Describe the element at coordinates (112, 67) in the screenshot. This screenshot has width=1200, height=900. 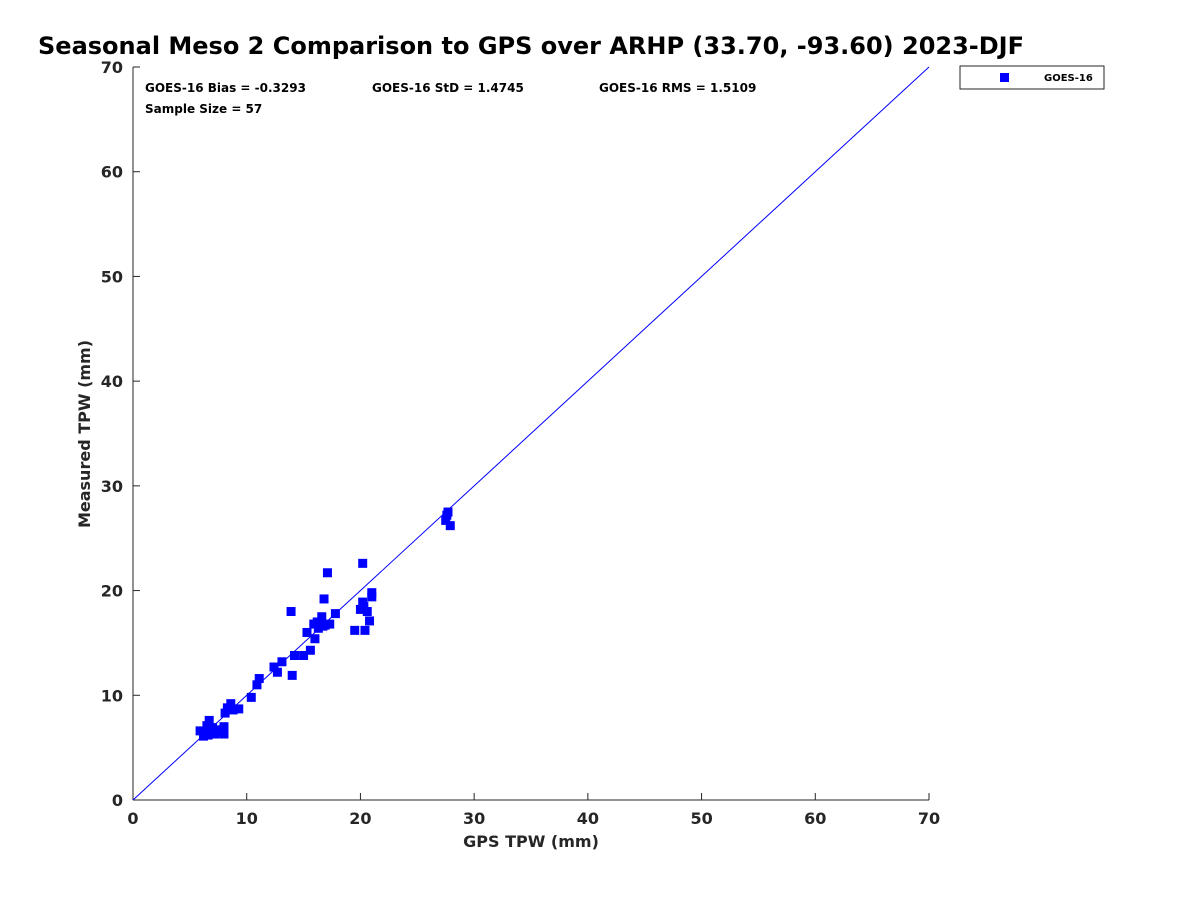
I see `y-tick-label: 70` at that location.